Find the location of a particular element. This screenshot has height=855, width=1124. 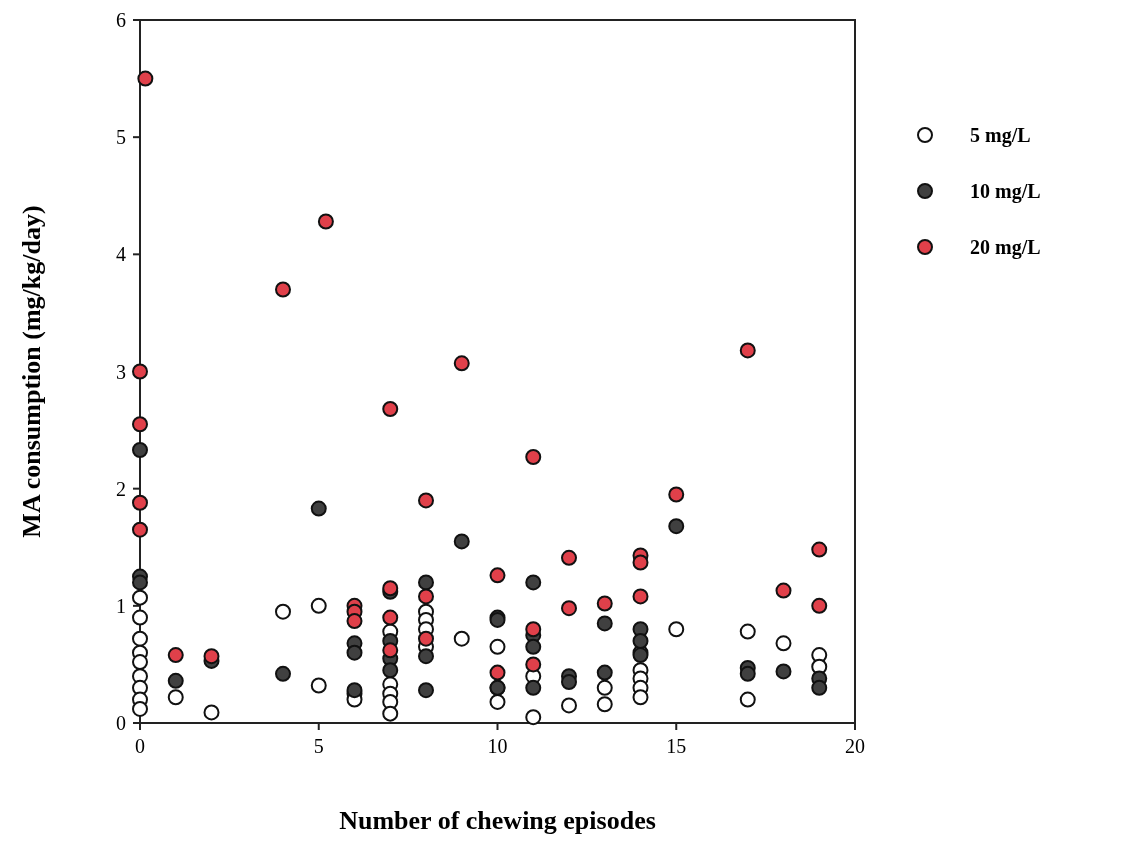

y-tick-label: 3 is located at coordinates (121, 371).